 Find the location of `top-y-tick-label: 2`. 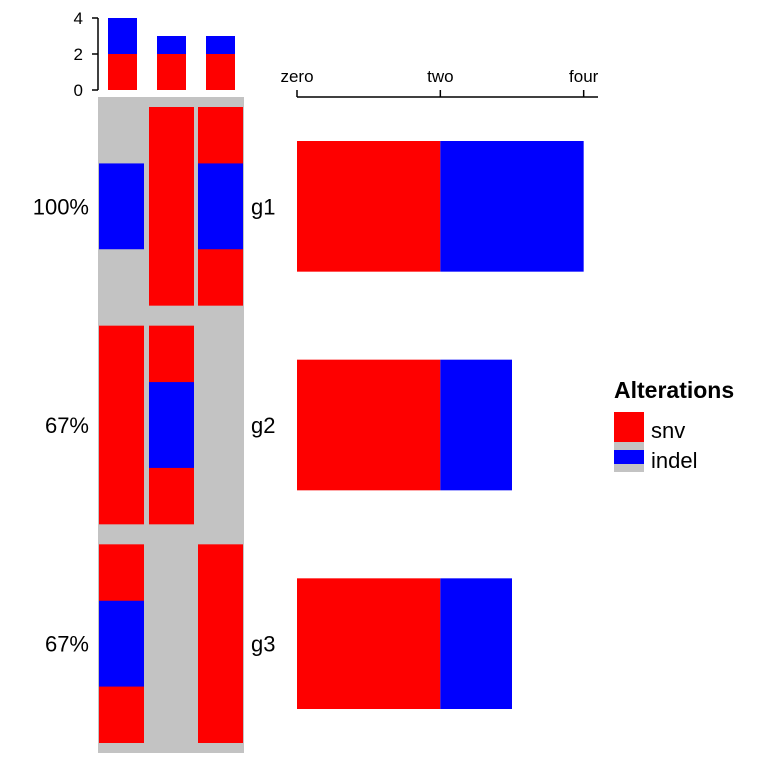

top-y-tick-label: 2 is located at coordinates (78, 54).